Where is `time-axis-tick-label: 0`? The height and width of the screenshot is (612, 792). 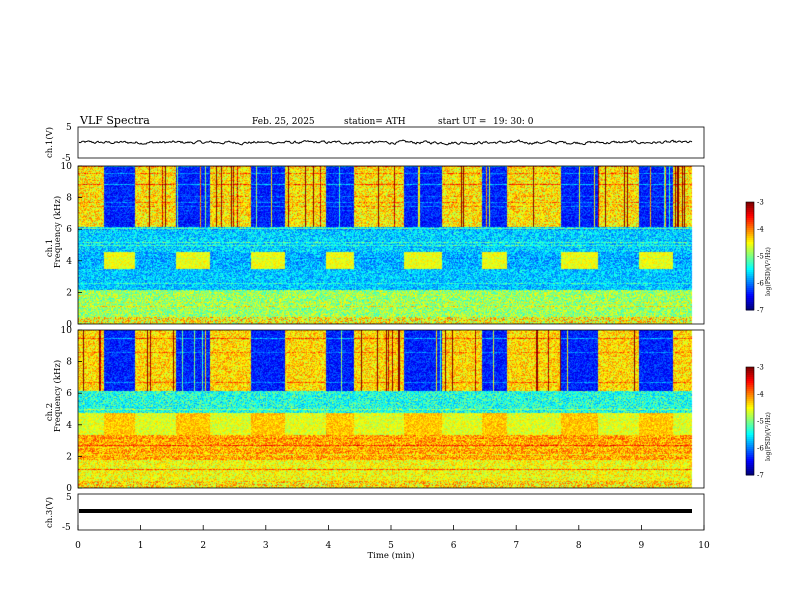
time-axis-tick-label: 0 is located at coordinates (78, 546).